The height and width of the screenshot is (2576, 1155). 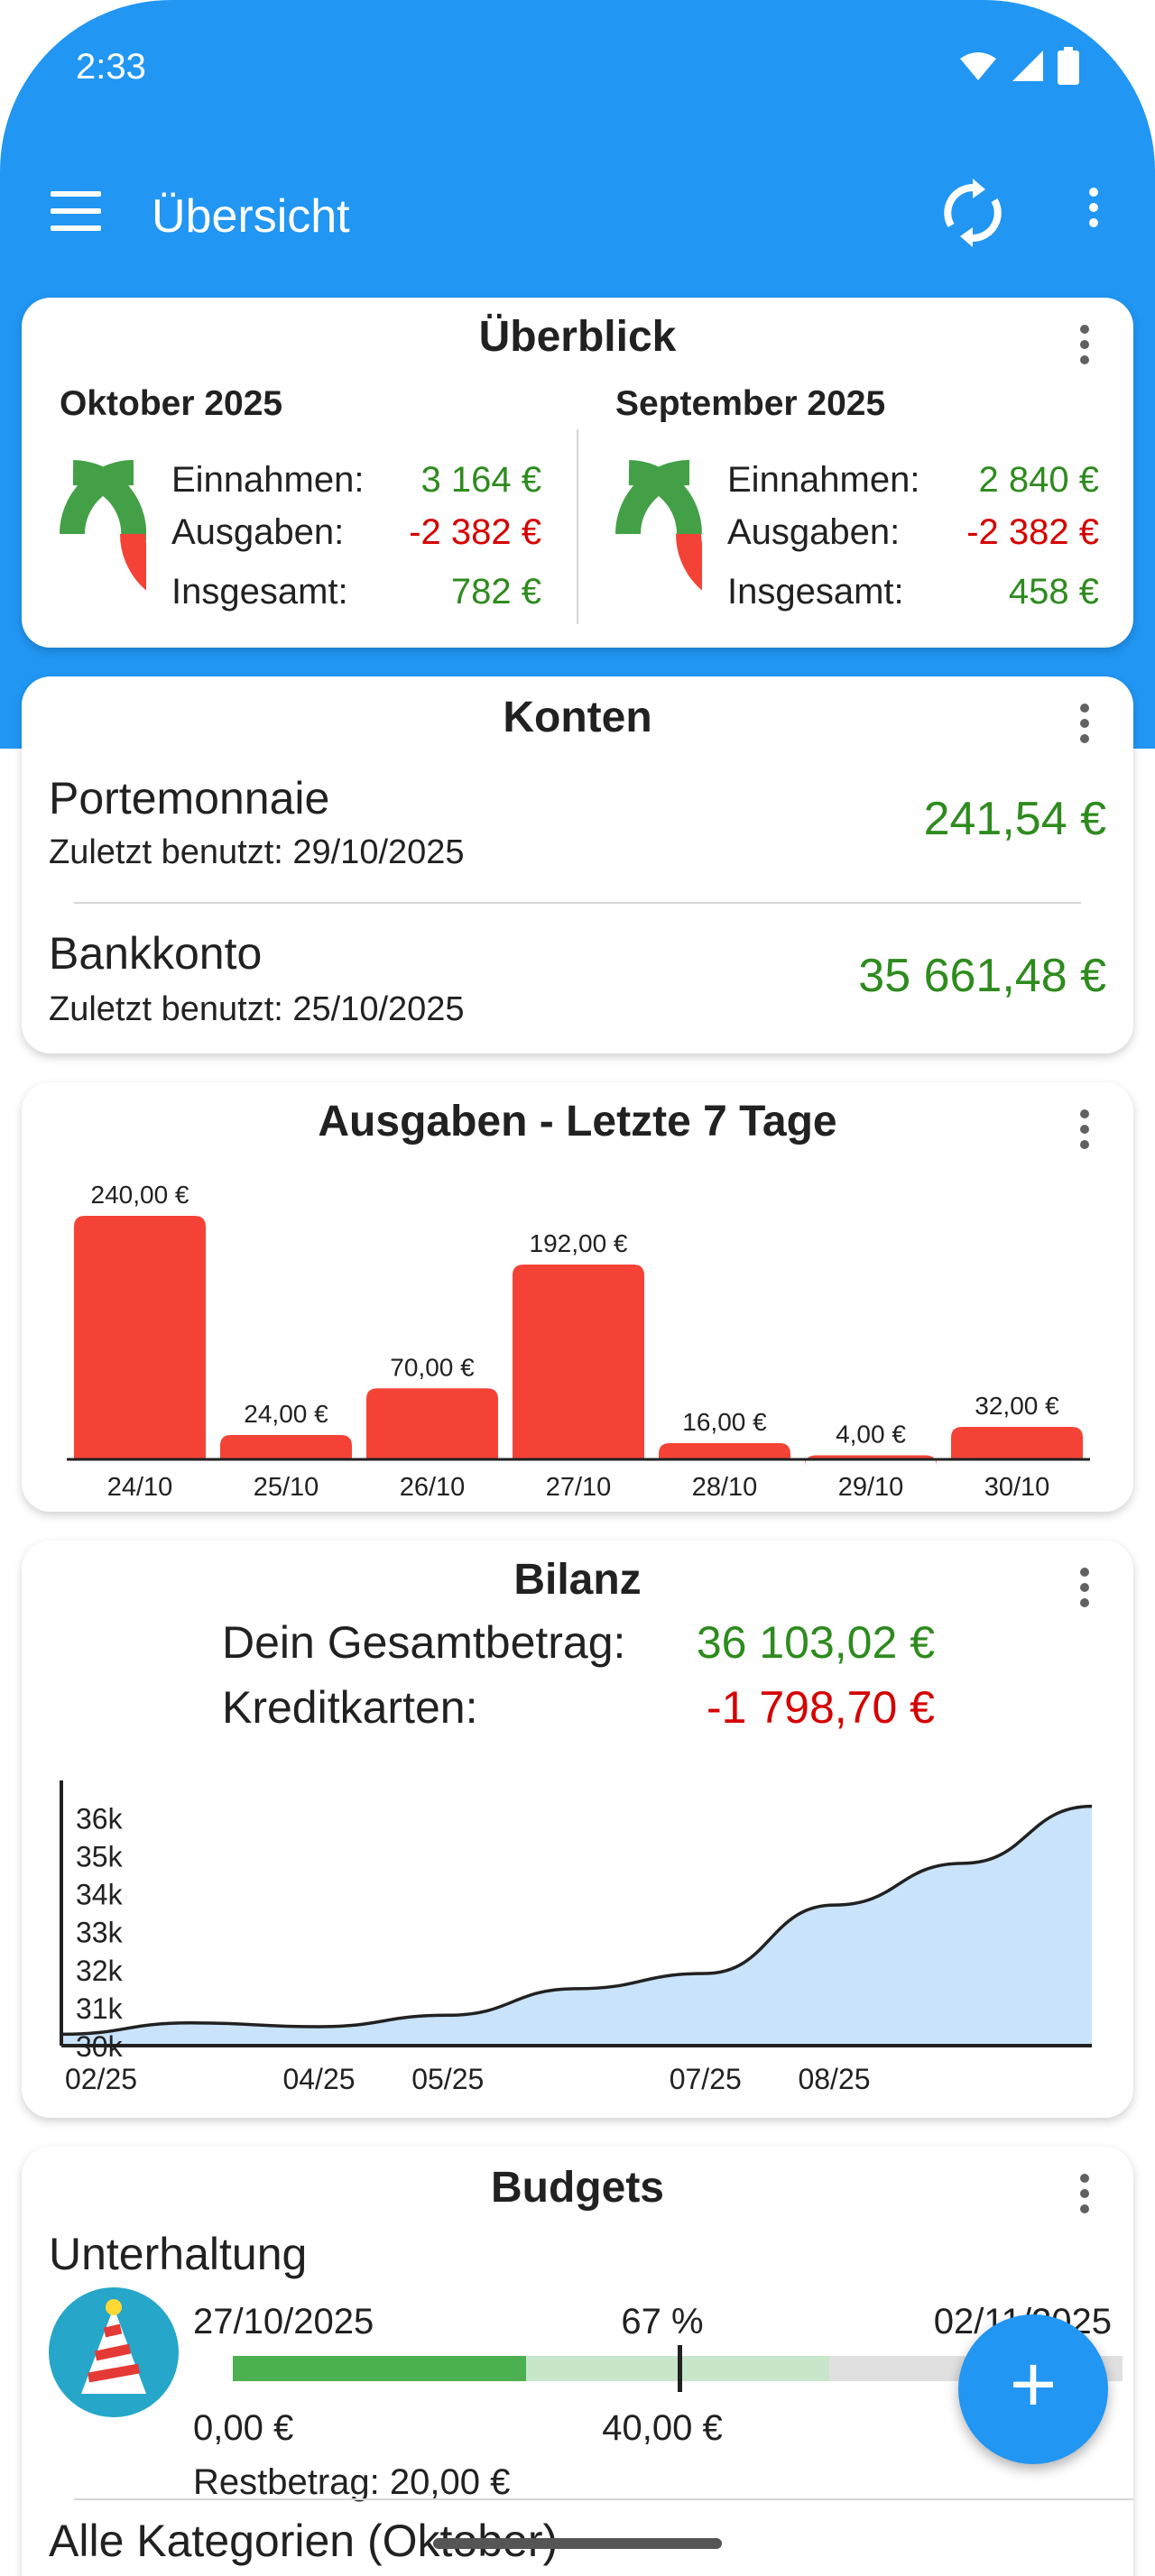 I want to click on budget-spent: 0,00 €, so click(x=243, y=2428).